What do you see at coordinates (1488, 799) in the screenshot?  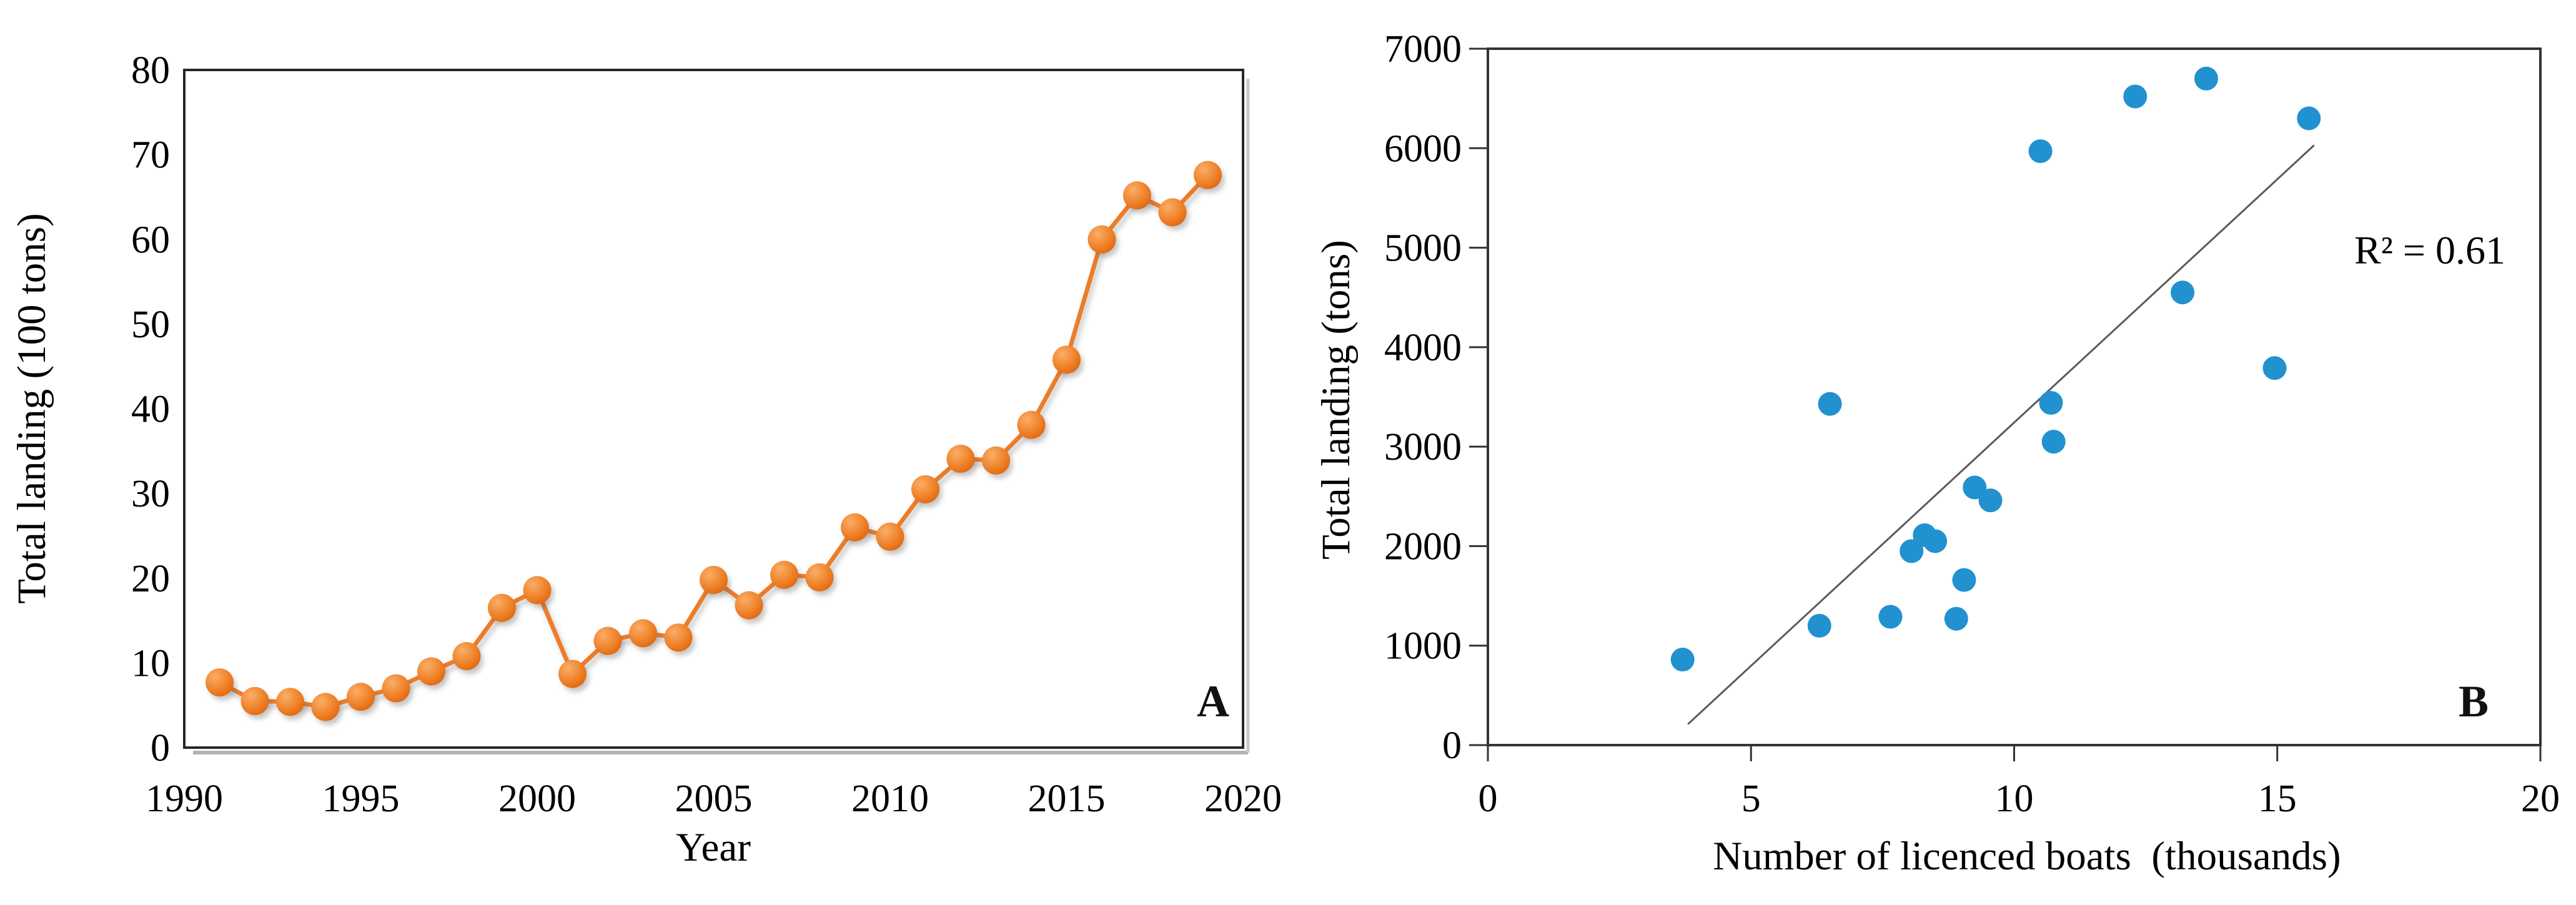 I see `chart-b-x-tick-label: 0` at bounding box center [1488, 799].